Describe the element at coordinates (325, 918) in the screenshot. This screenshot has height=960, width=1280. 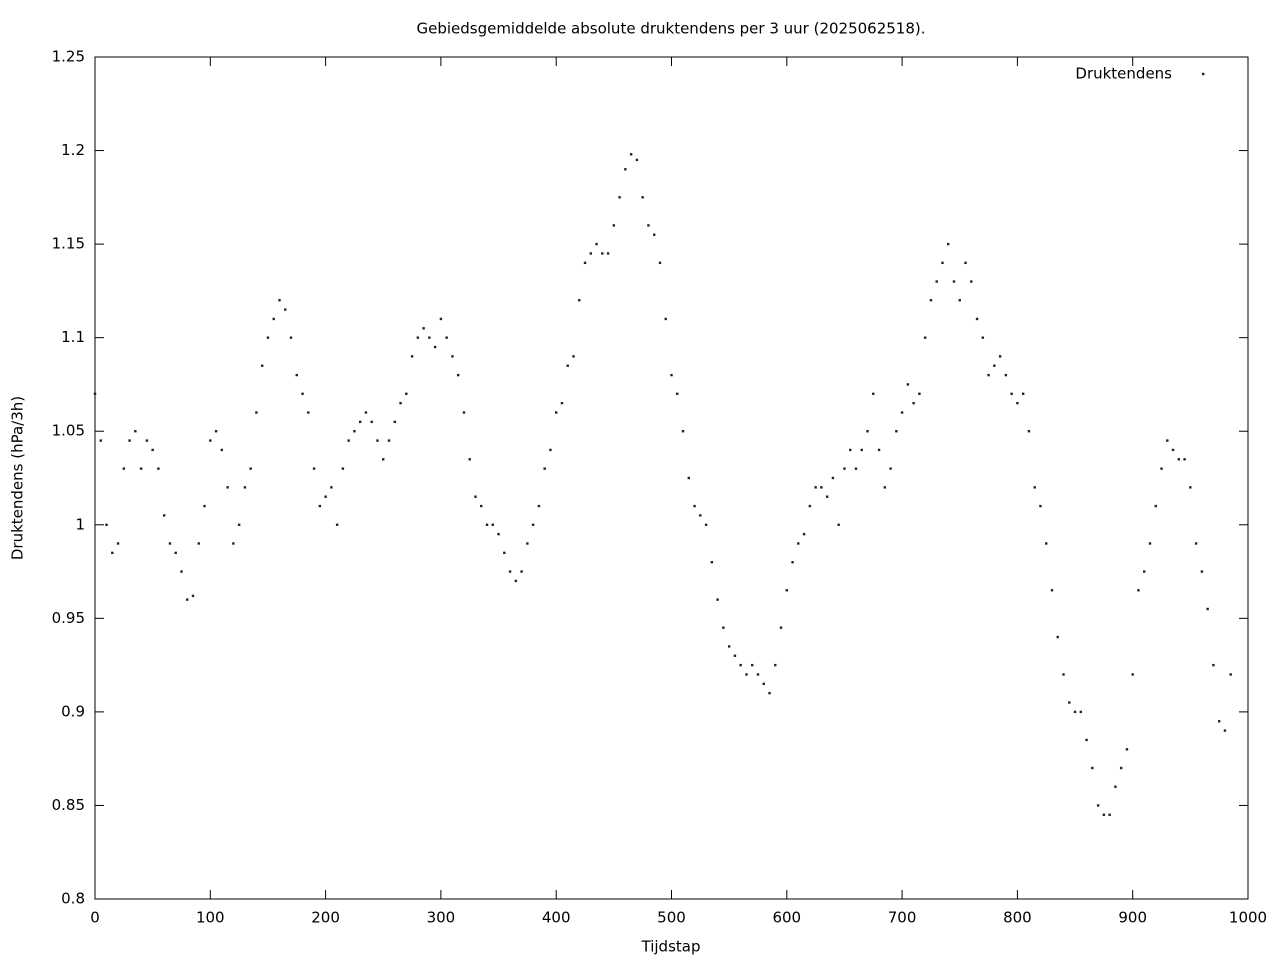
I see `x-tick-label: 200` at that location.